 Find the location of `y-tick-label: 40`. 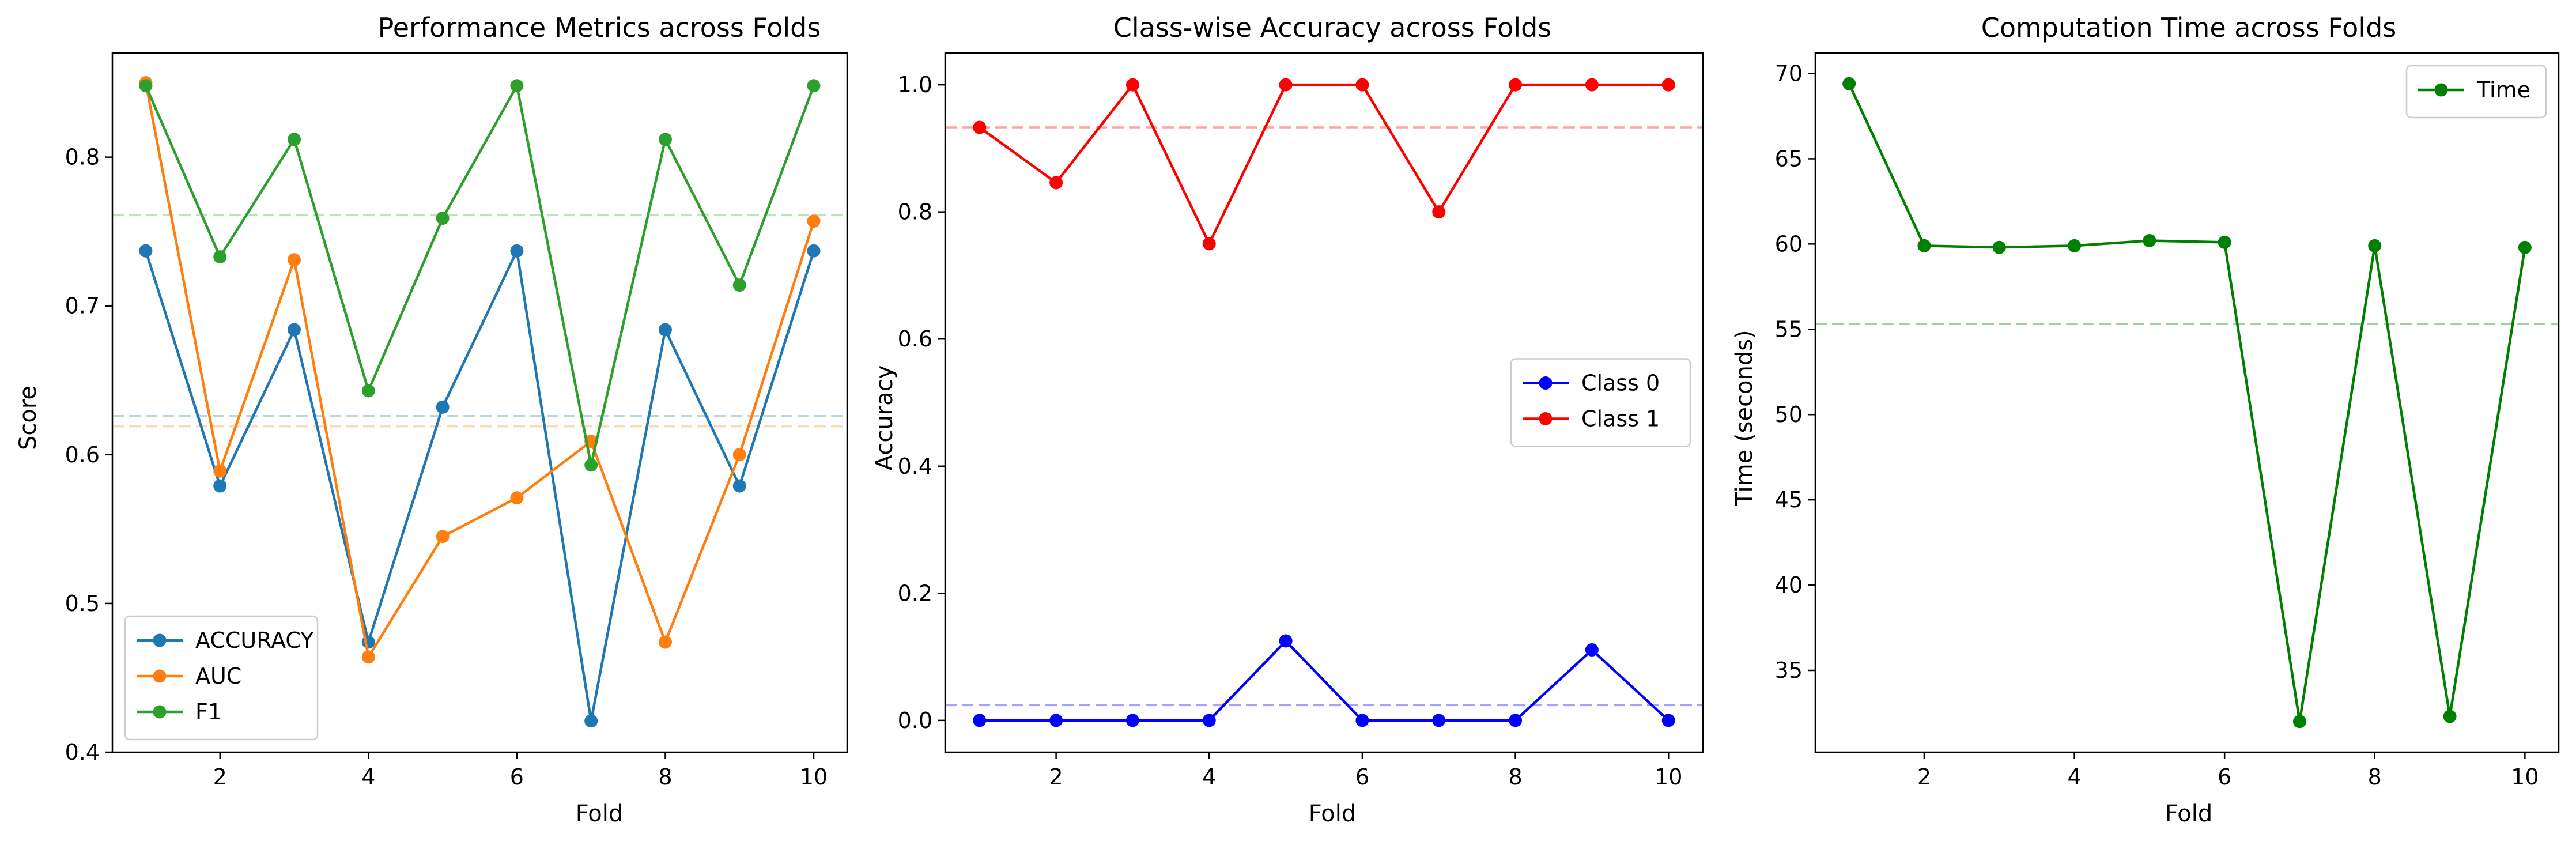

y-tick-label: 40 is located at coordinates (1789, 585).